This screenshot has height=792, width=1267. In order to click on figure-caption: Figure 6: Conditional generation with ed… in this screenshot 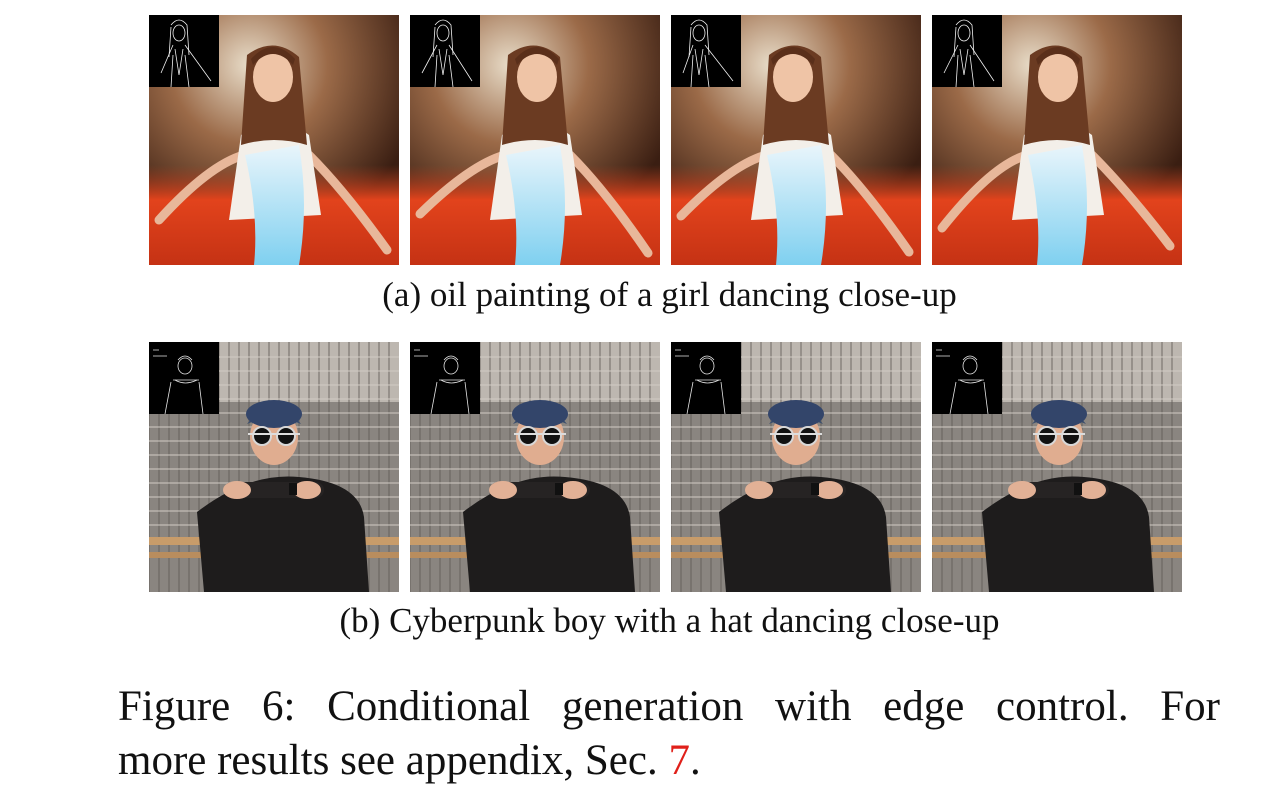, I will do `click(669, 734)`.